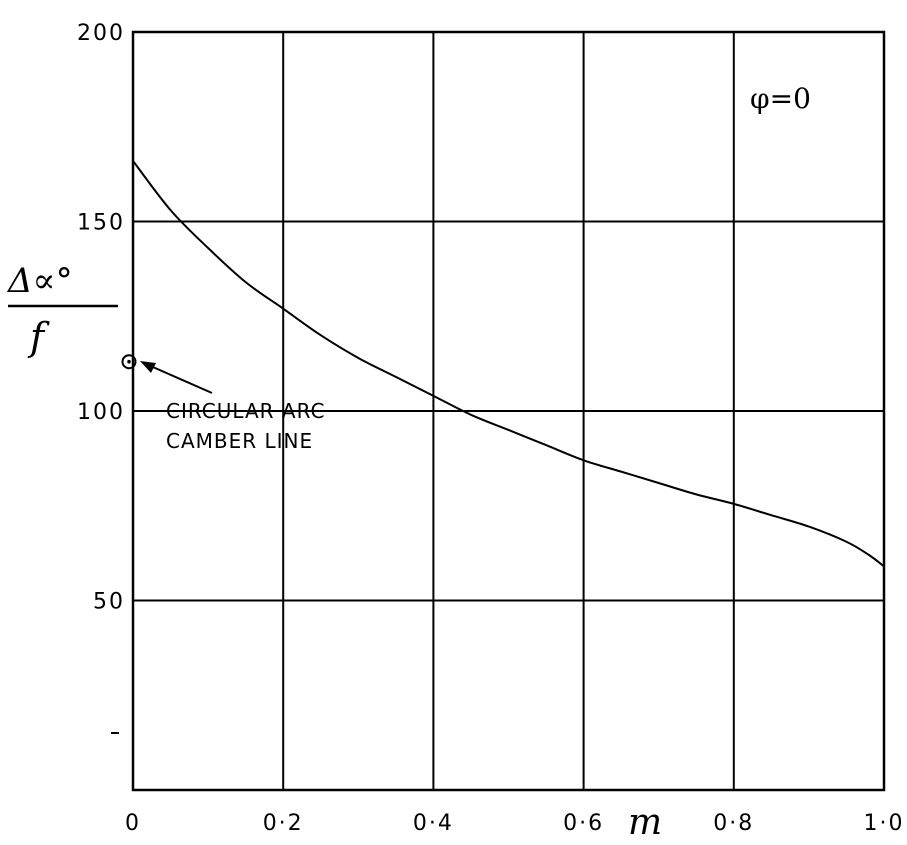 This screenshot has width=907, height=845. Describe the element at coordinates (515, 823) in the screenshot. I see `x-tick-labels: 0 0·2 0·4 0·6 0·8 1·0` at that location.